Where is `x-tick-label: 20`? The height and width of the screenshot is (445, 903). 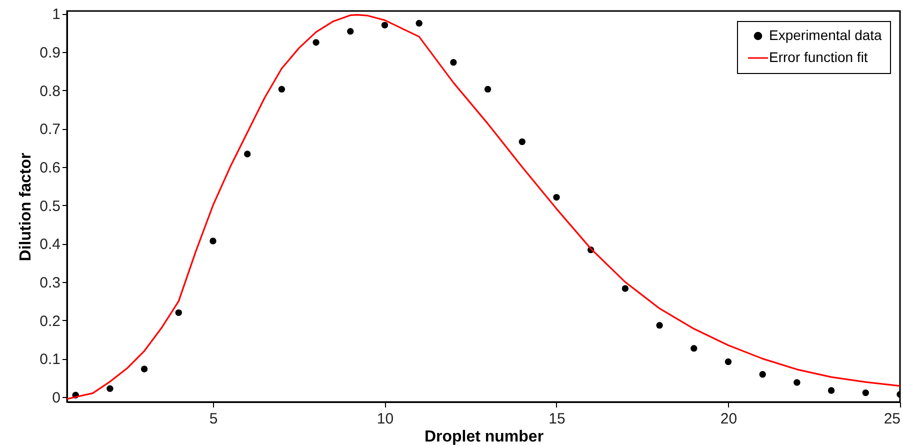 x-tick-label: 20 is located at coordinates (729, 419).